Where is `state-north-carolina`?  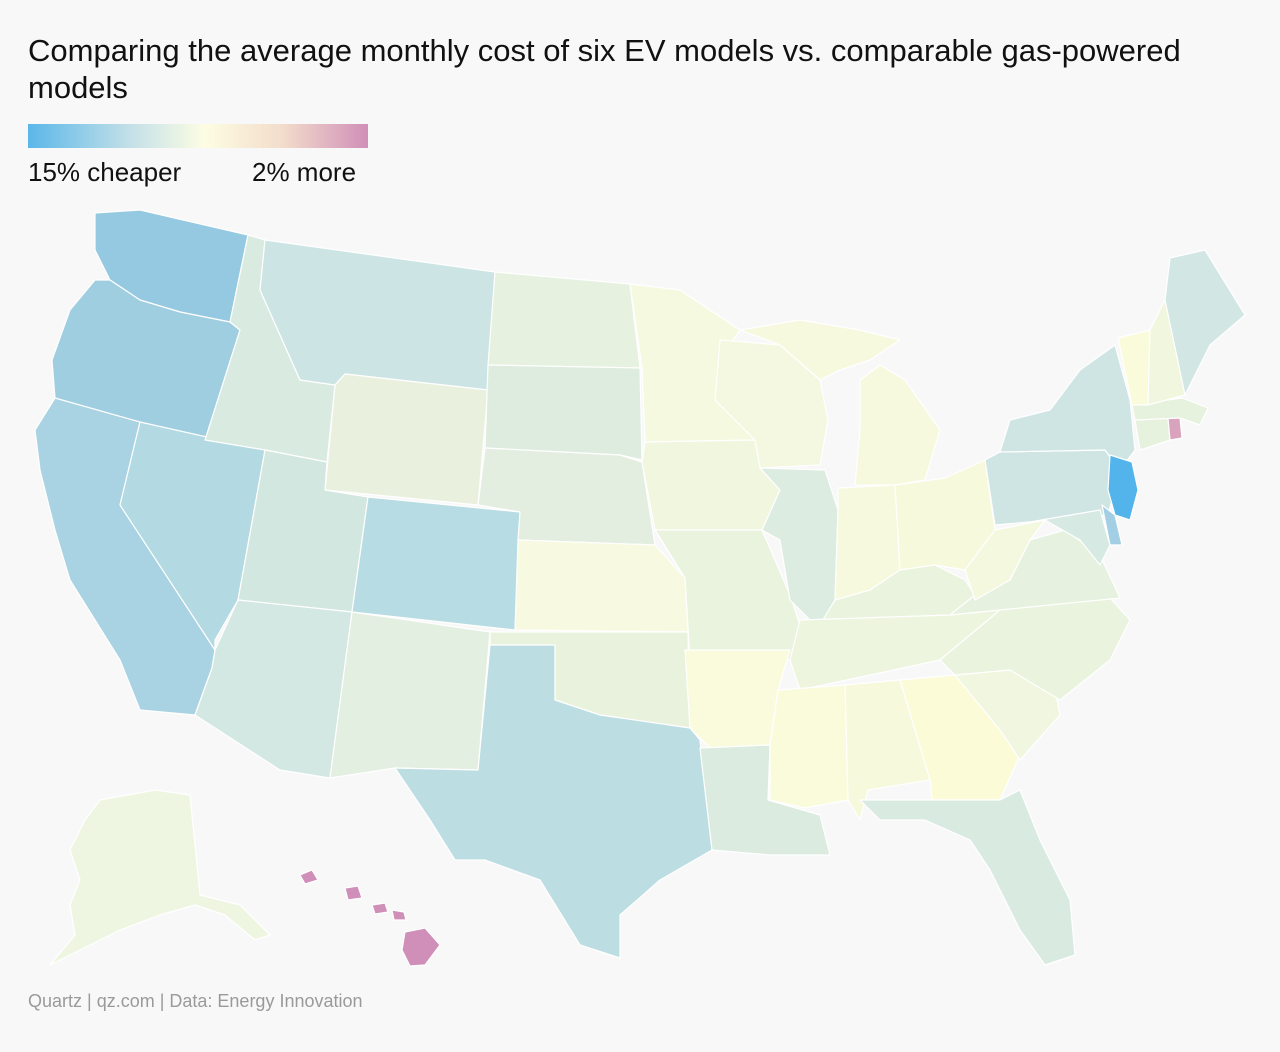 state-north-carolina is located at coordinates (1035, 649).